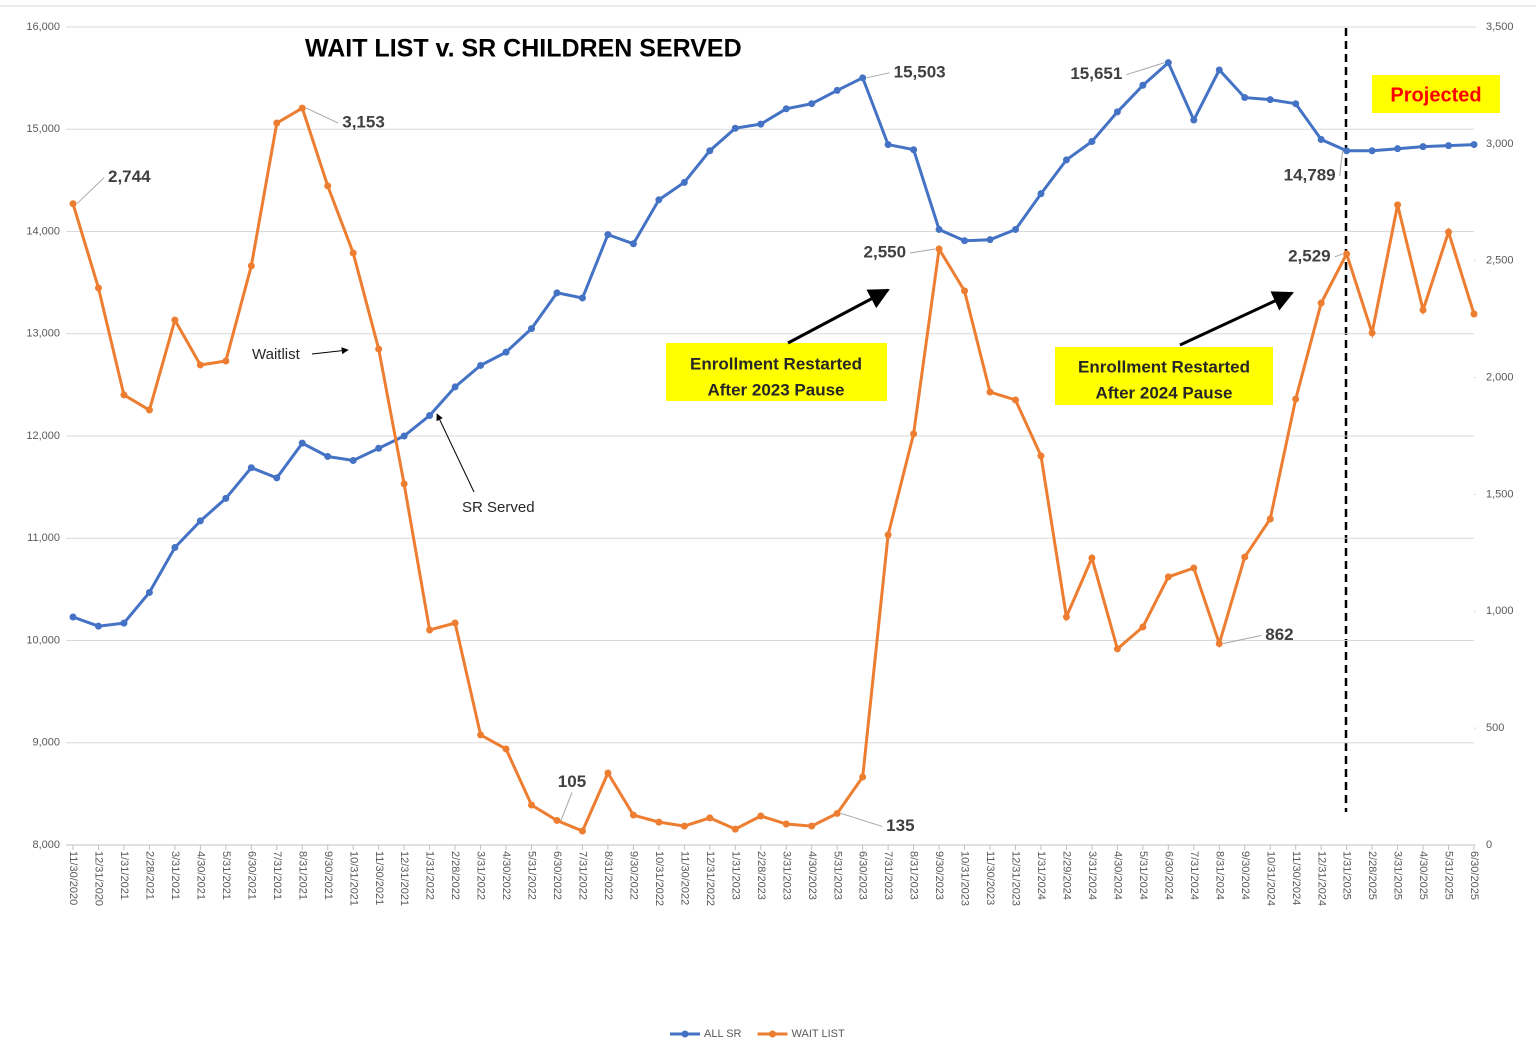 This screenshot has width=1536, height=1053. I want to click on data-label: 3,153, so click(363, 122).